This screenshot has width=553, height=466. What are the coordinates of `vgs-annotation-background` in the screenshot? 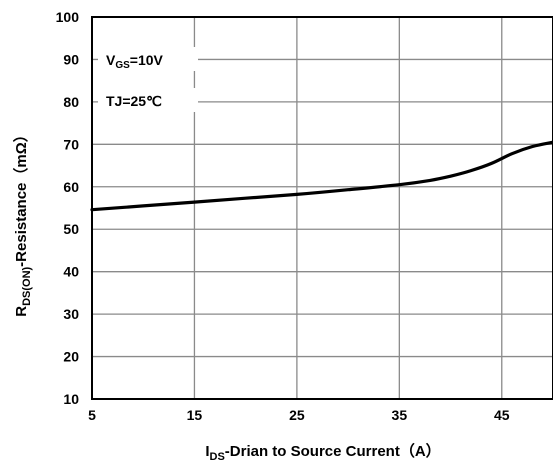 It's located at (148, 59).